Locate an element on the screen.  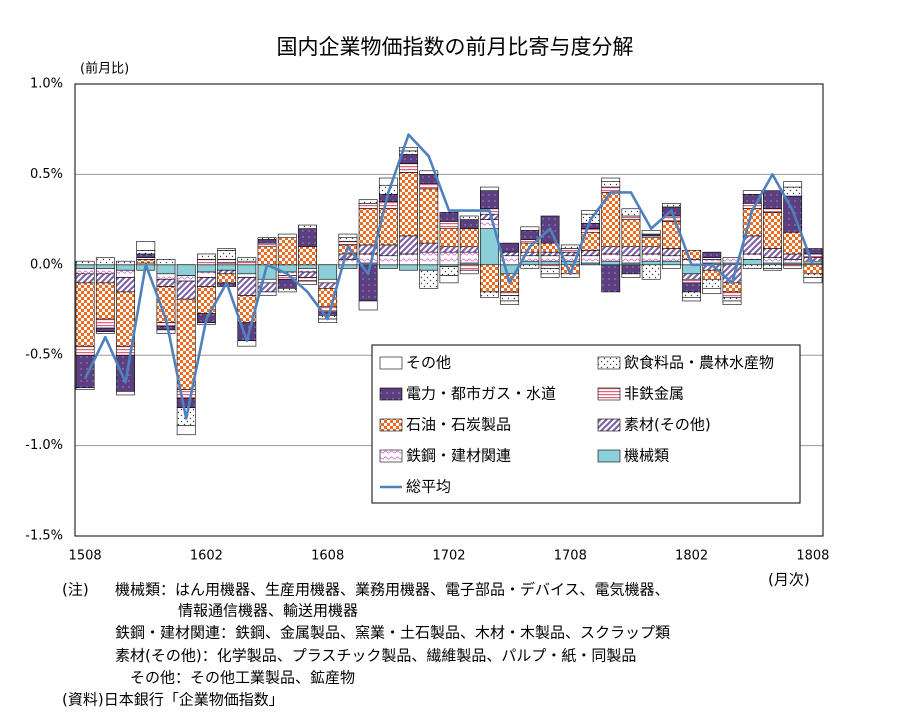
legend-box is located at coordinates (586, 424).